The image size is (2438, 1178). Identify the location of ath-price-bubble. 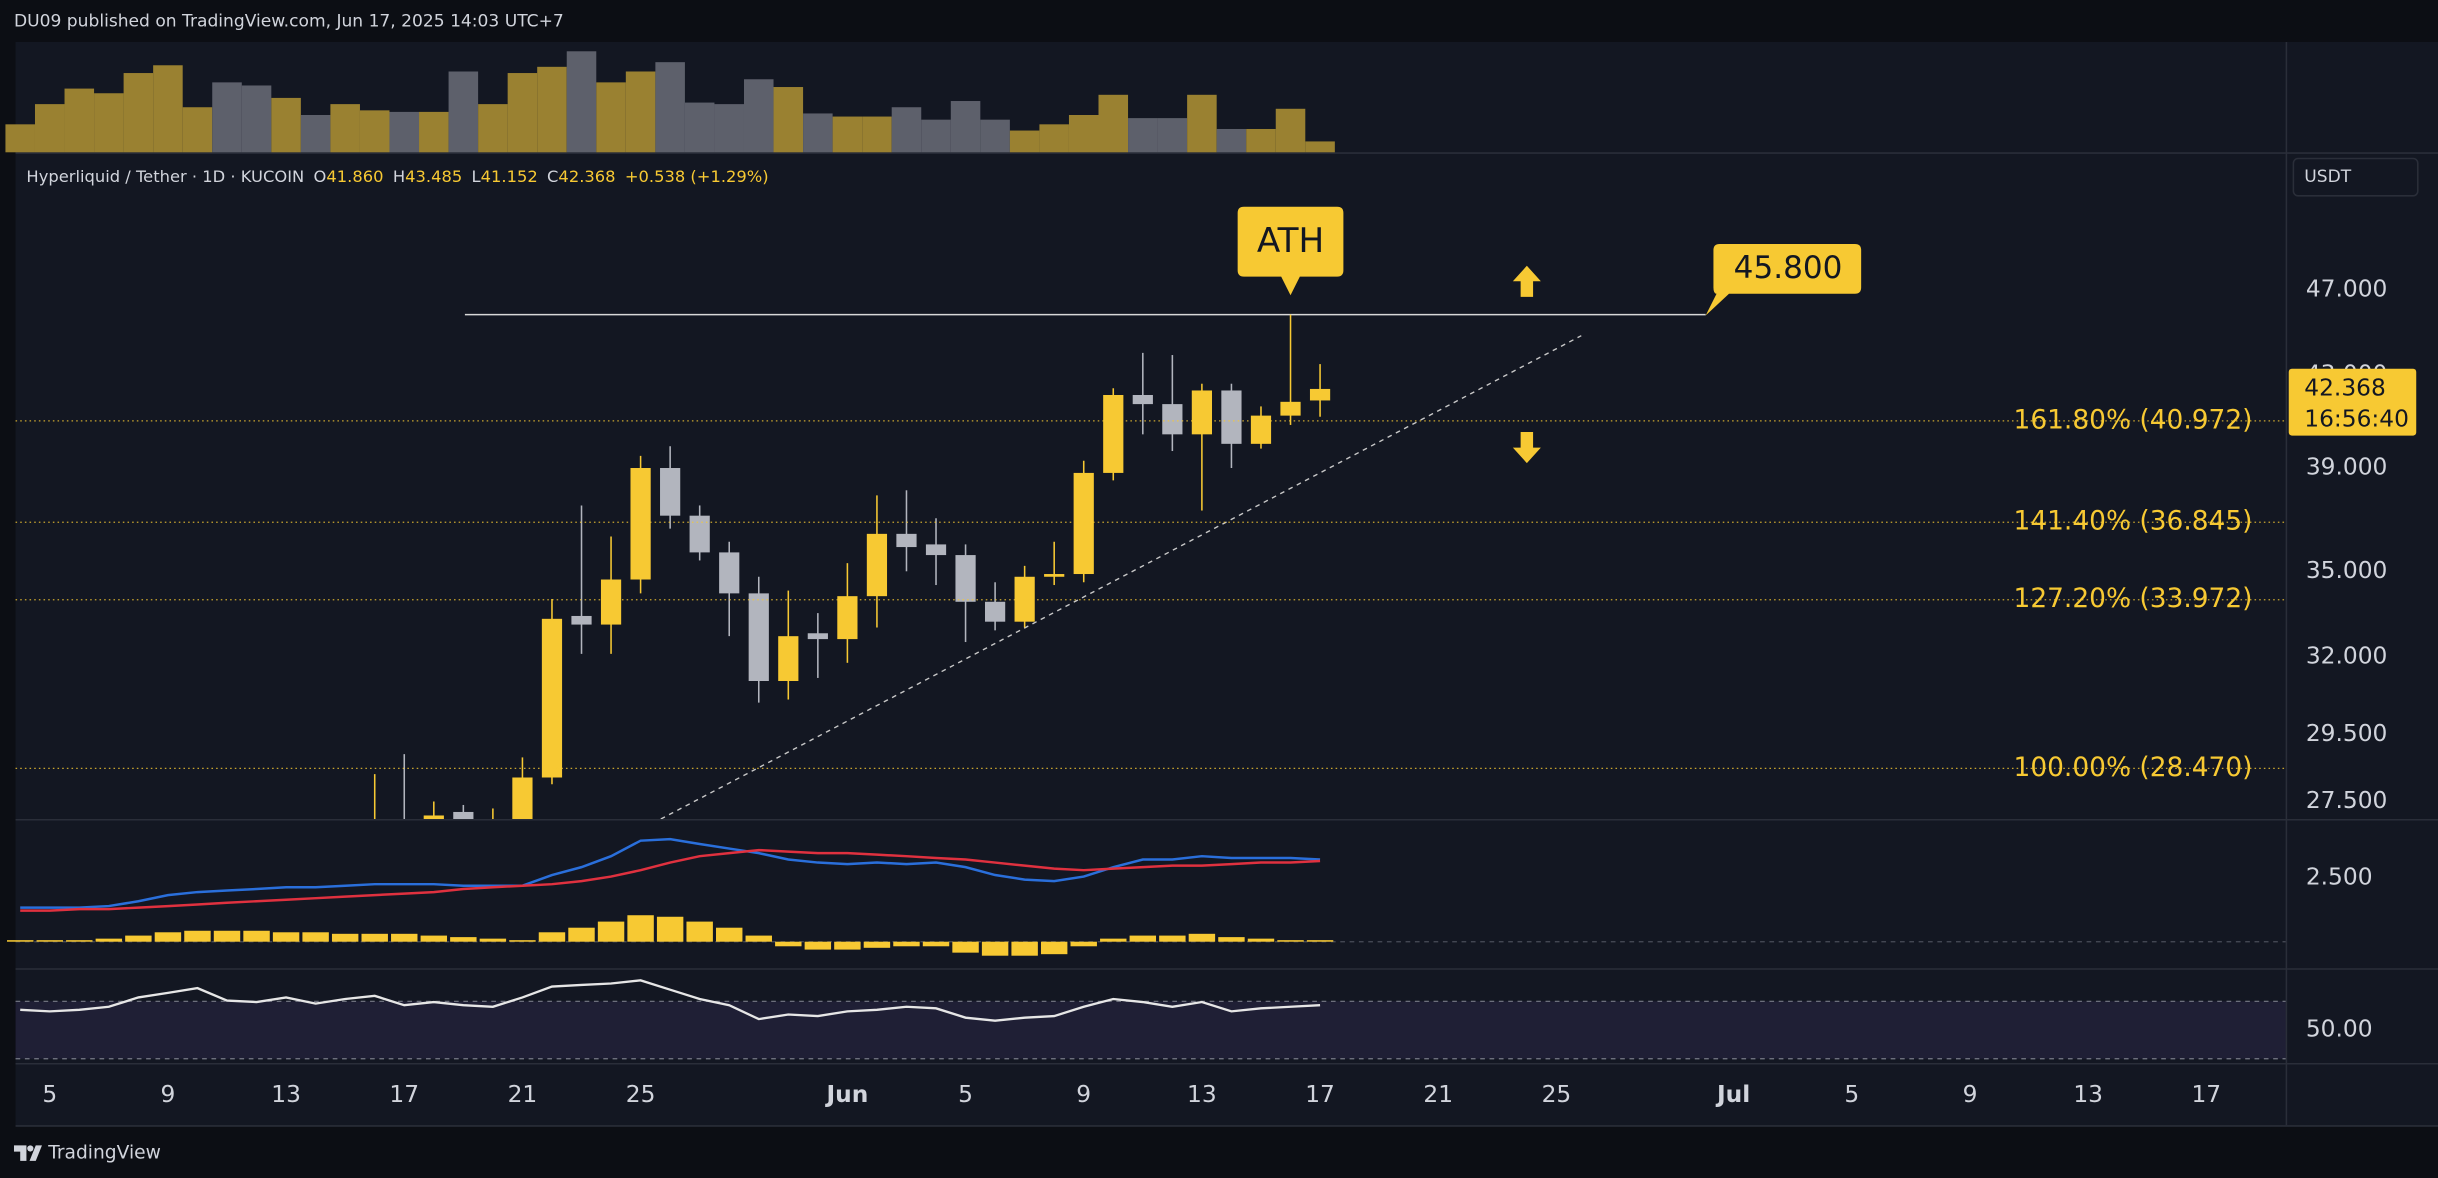
(1783, 279).